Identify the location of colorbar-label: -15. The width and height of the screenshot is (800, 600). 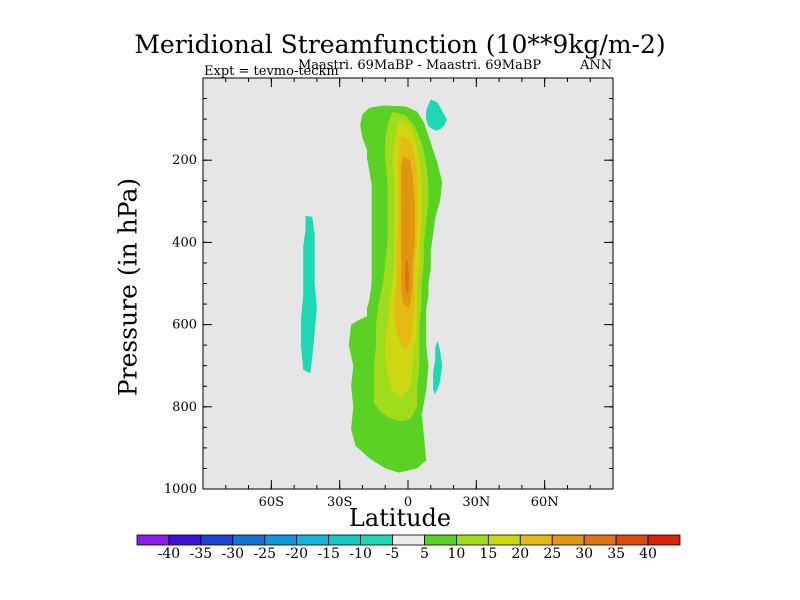
(328, 554).